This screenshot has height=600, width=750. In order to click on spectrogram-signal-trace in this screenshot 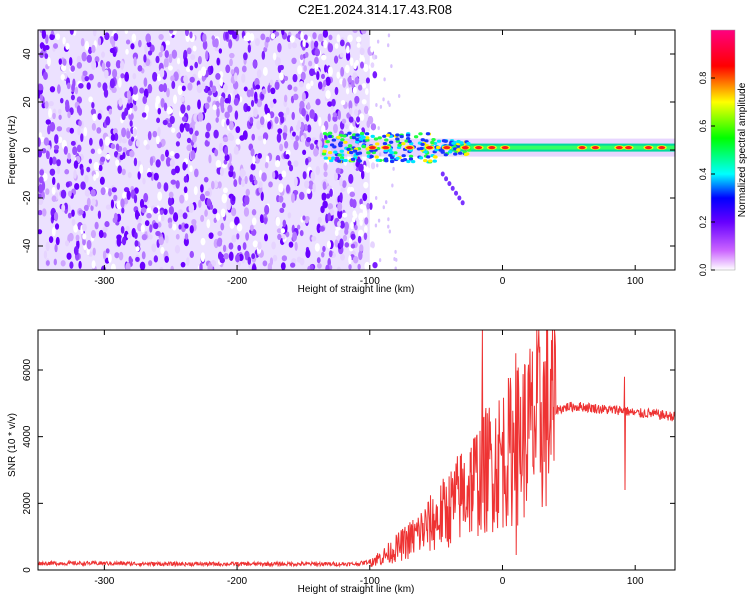, I will do `click(497, 168)`.